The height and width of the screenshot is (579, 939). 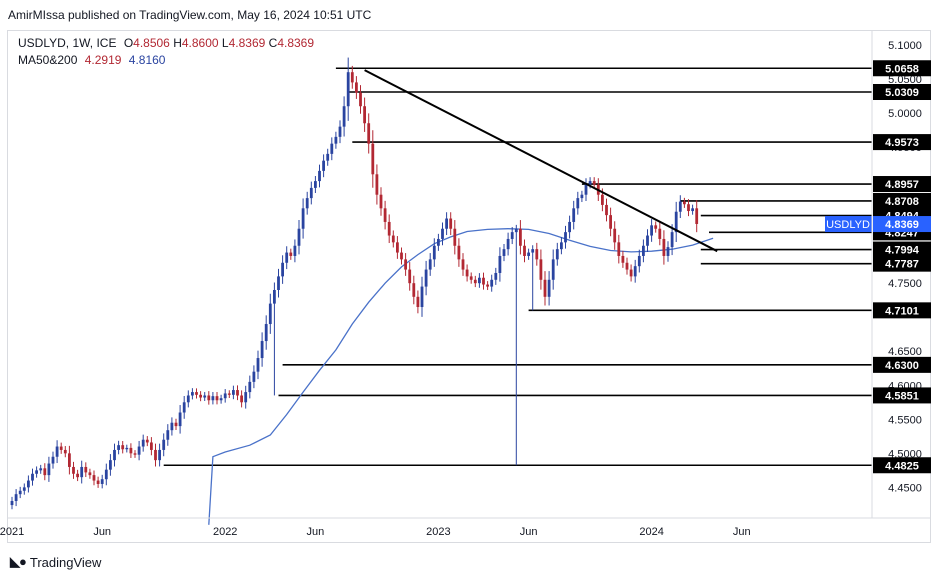 I want to click on tradingview-logo-text: TradingView, so click(x=65, y=562).